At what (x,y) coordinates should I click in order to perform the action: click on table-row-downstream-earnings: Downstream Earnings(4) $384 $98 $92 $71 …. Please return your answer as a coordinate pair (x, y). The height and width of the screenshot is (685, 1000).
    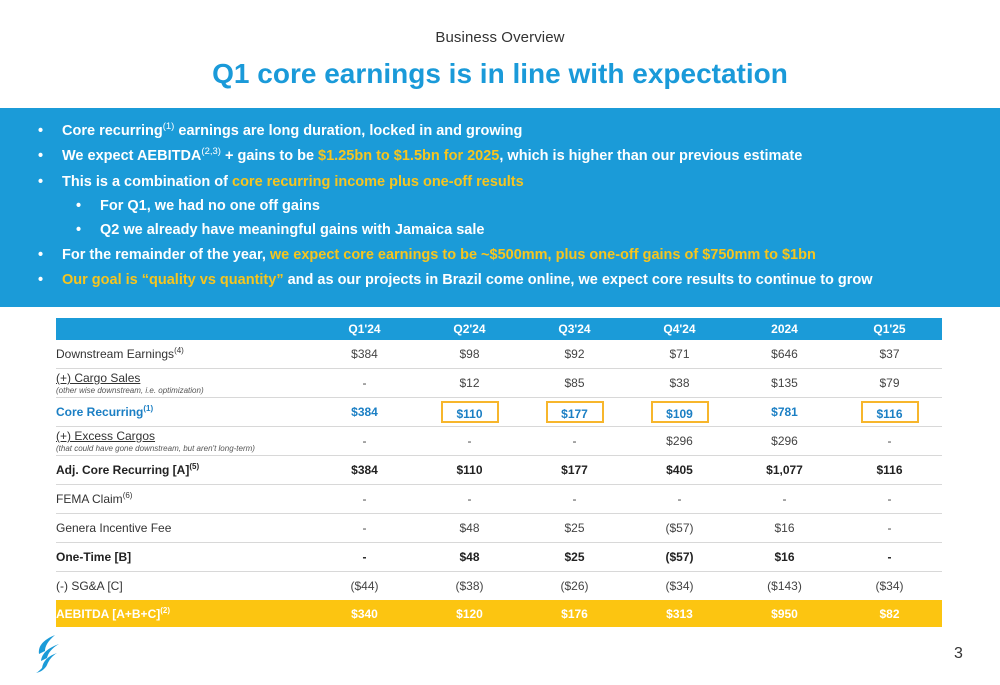
    Looking at the image, I should click on (499, 354).